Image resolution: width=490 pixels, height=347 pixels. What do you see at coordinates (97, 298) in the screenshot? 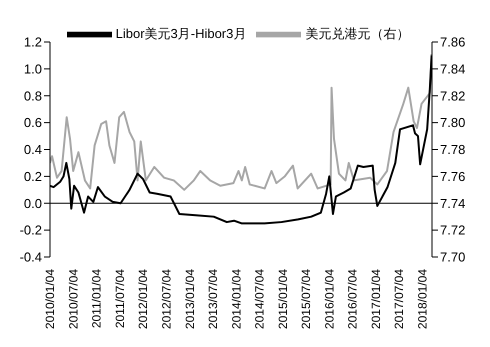
I see `x-tick-label: 2011/01/04` at bounding box center [97, 298].